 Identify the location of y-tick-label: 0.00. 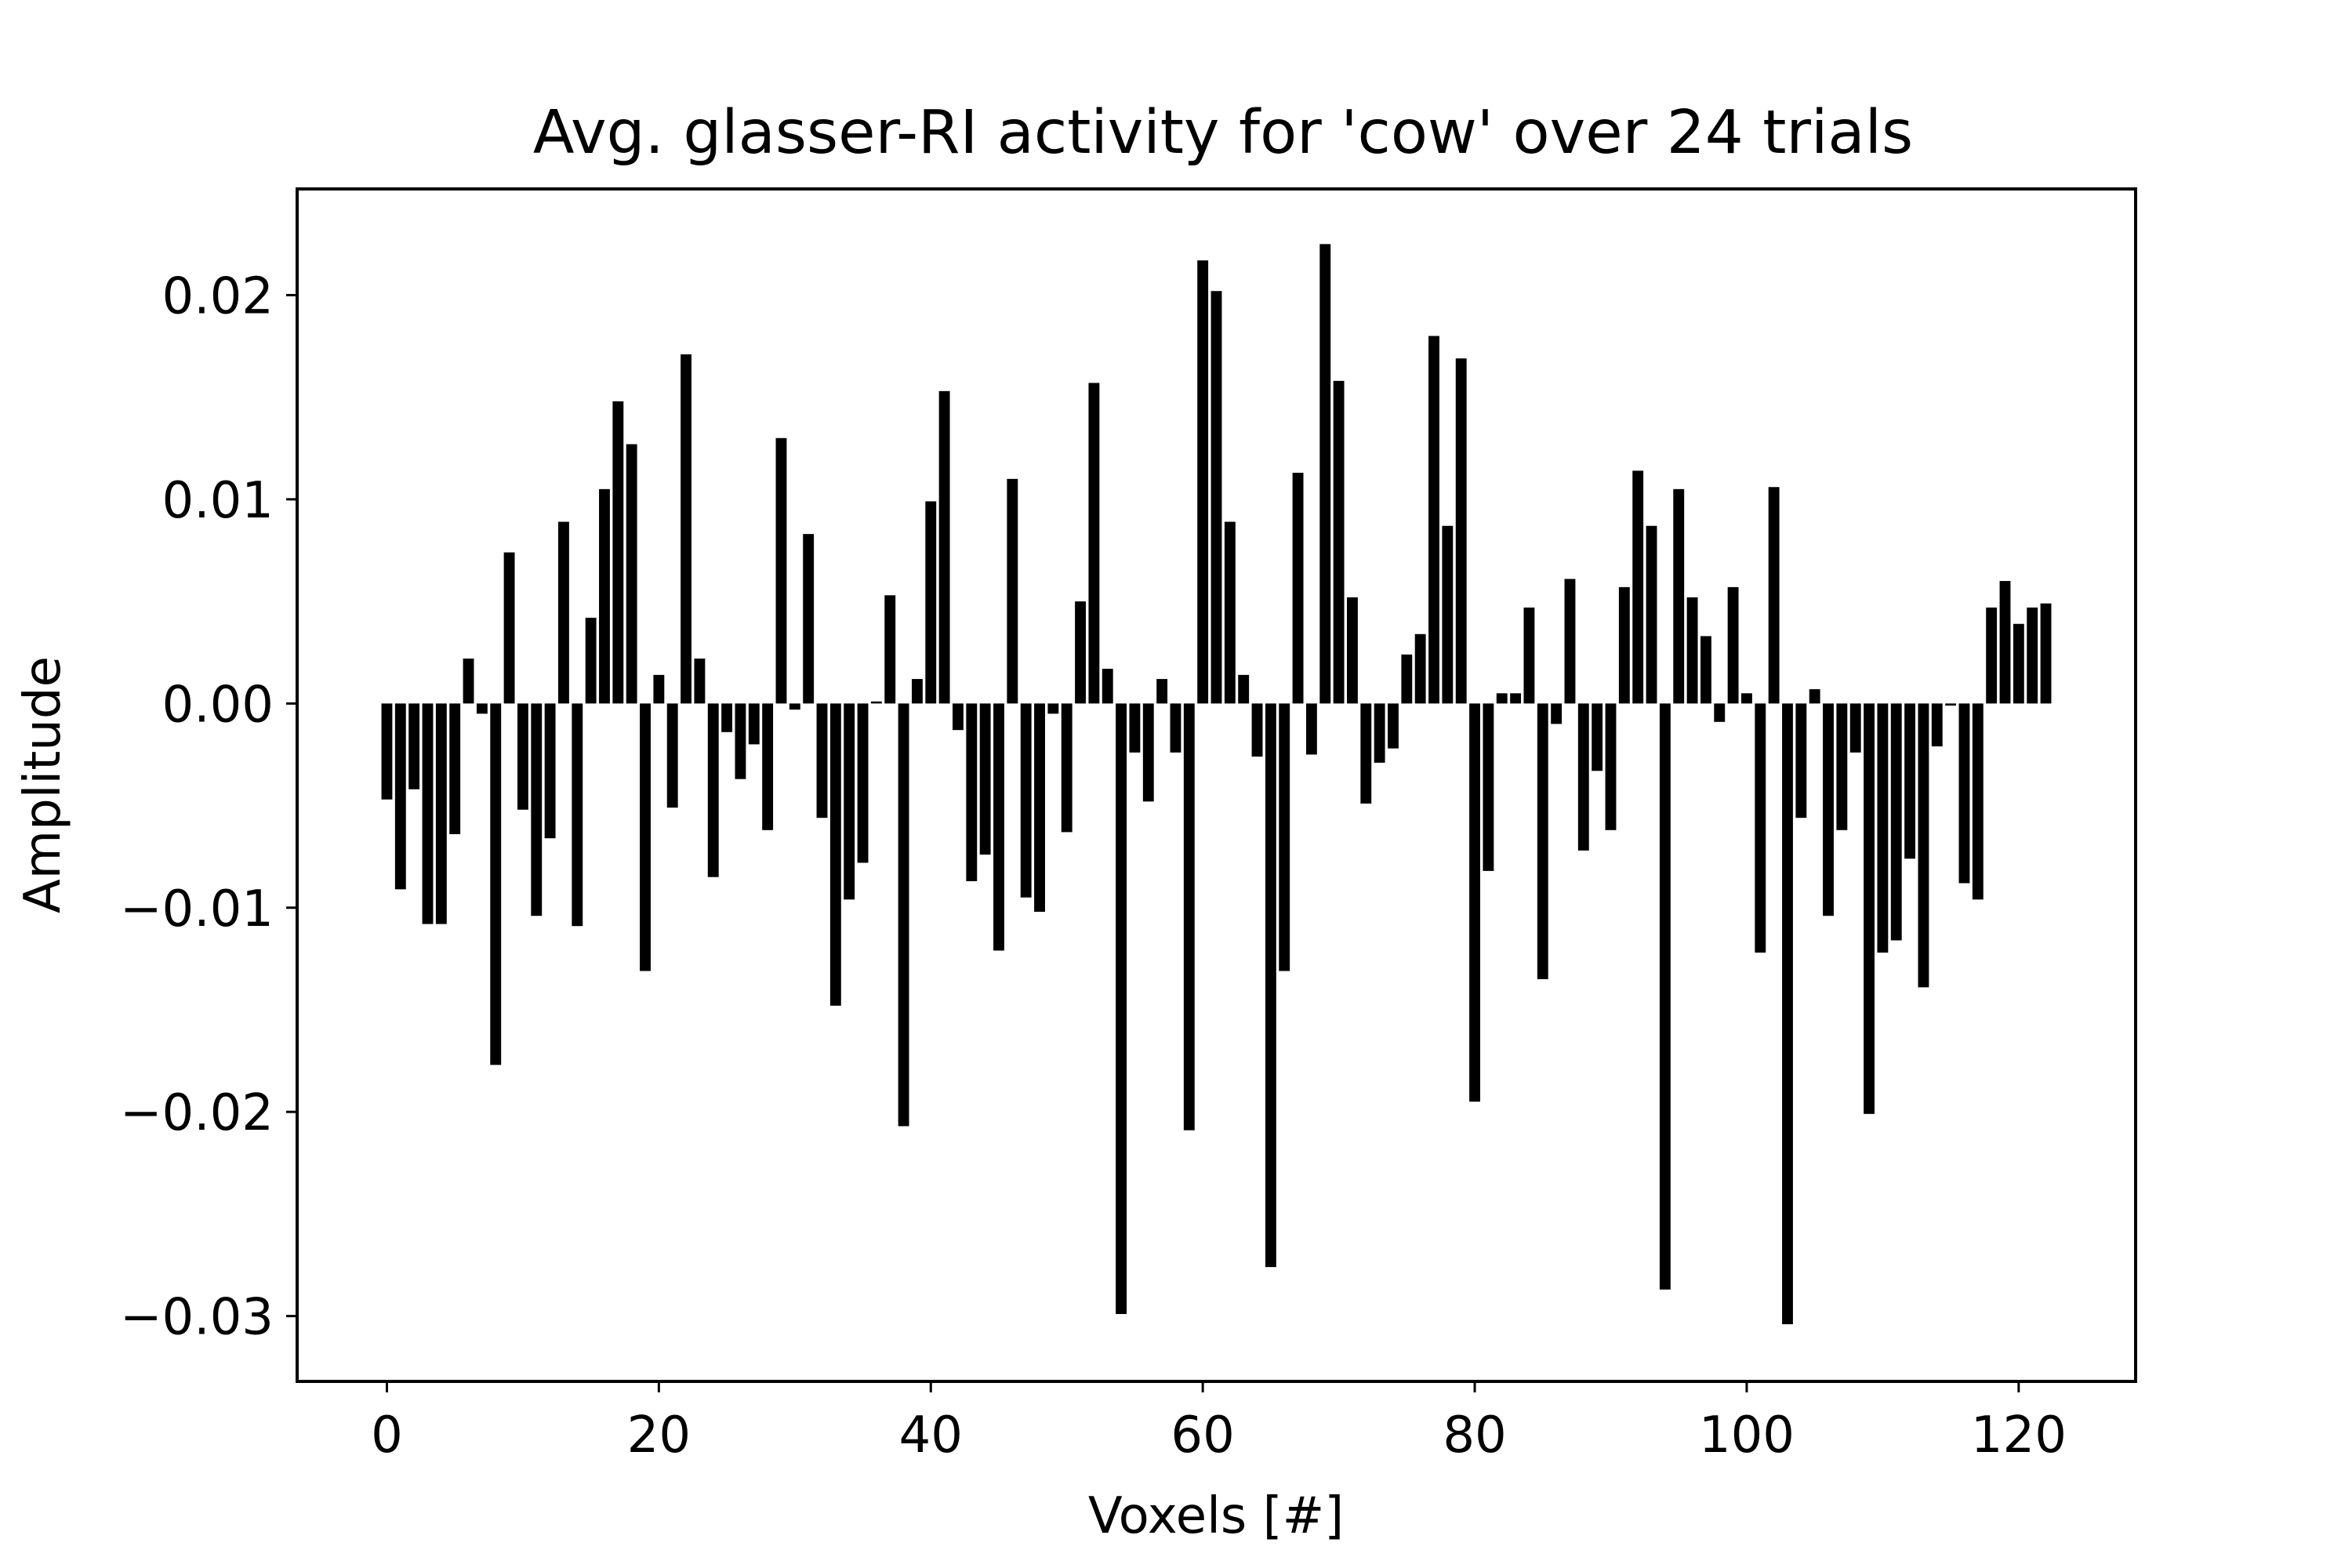
(218, 705).